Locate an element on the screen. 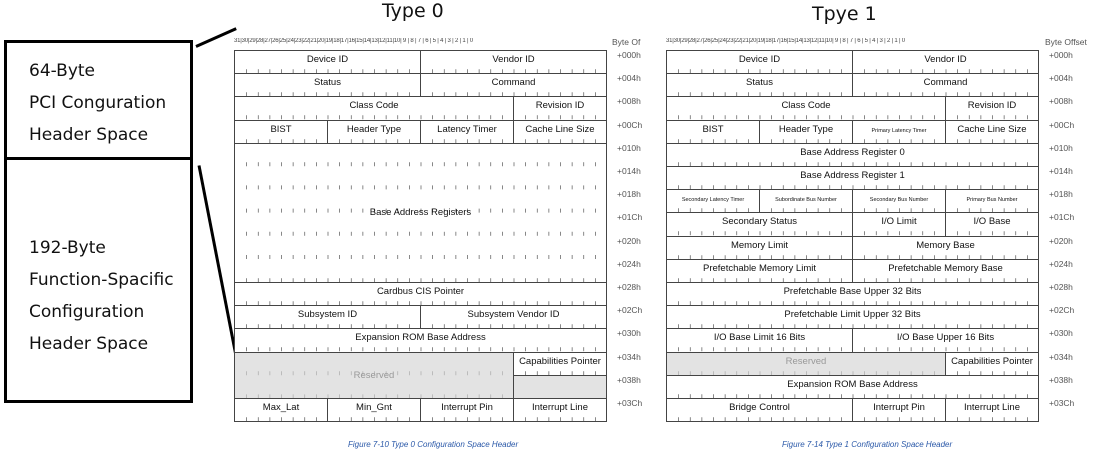 The image size is (1113, 459). type0-offset-11: +02Ch is located at coordinates (630, 310).